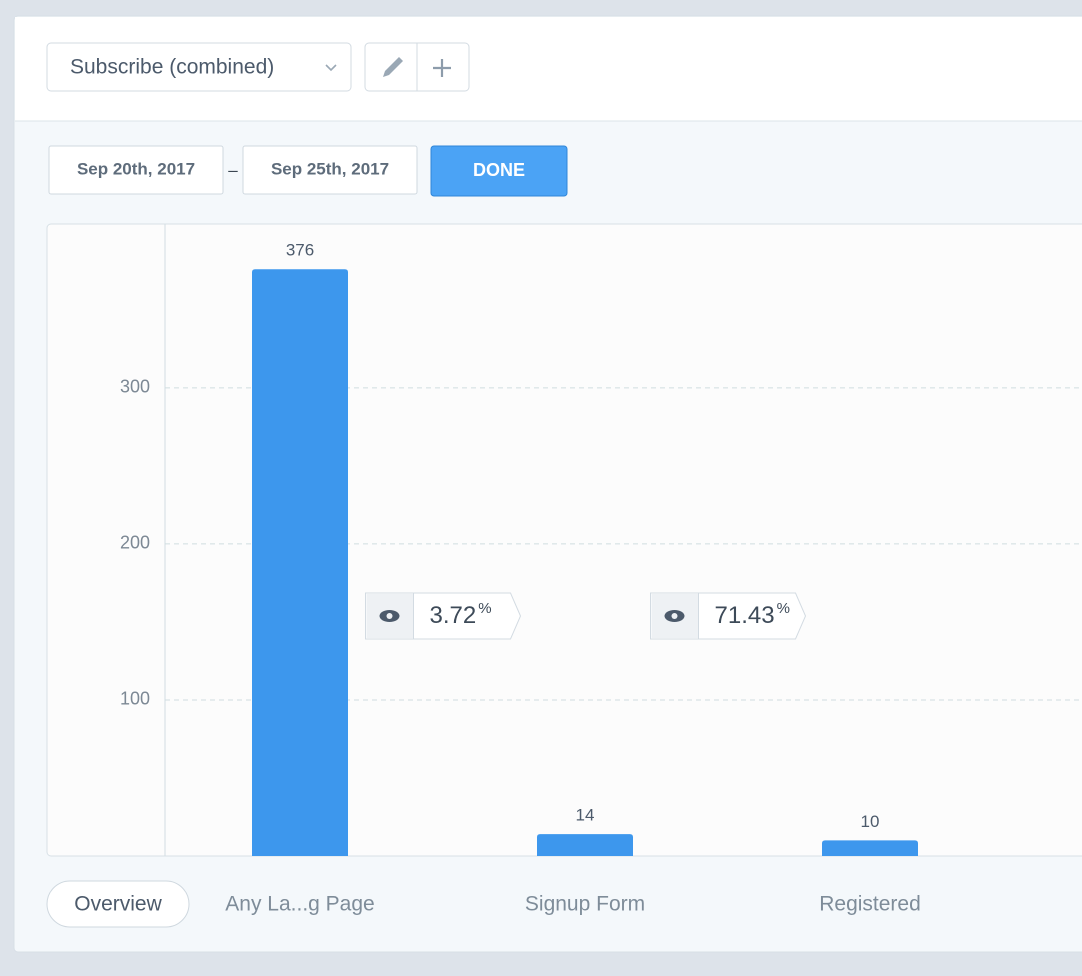 The height and width of the screenshot is (976, 1082). What do you see at coordinates (870, 904) in the screenshot?
I see `category-label: Registered` at bounding box center [870, 904].